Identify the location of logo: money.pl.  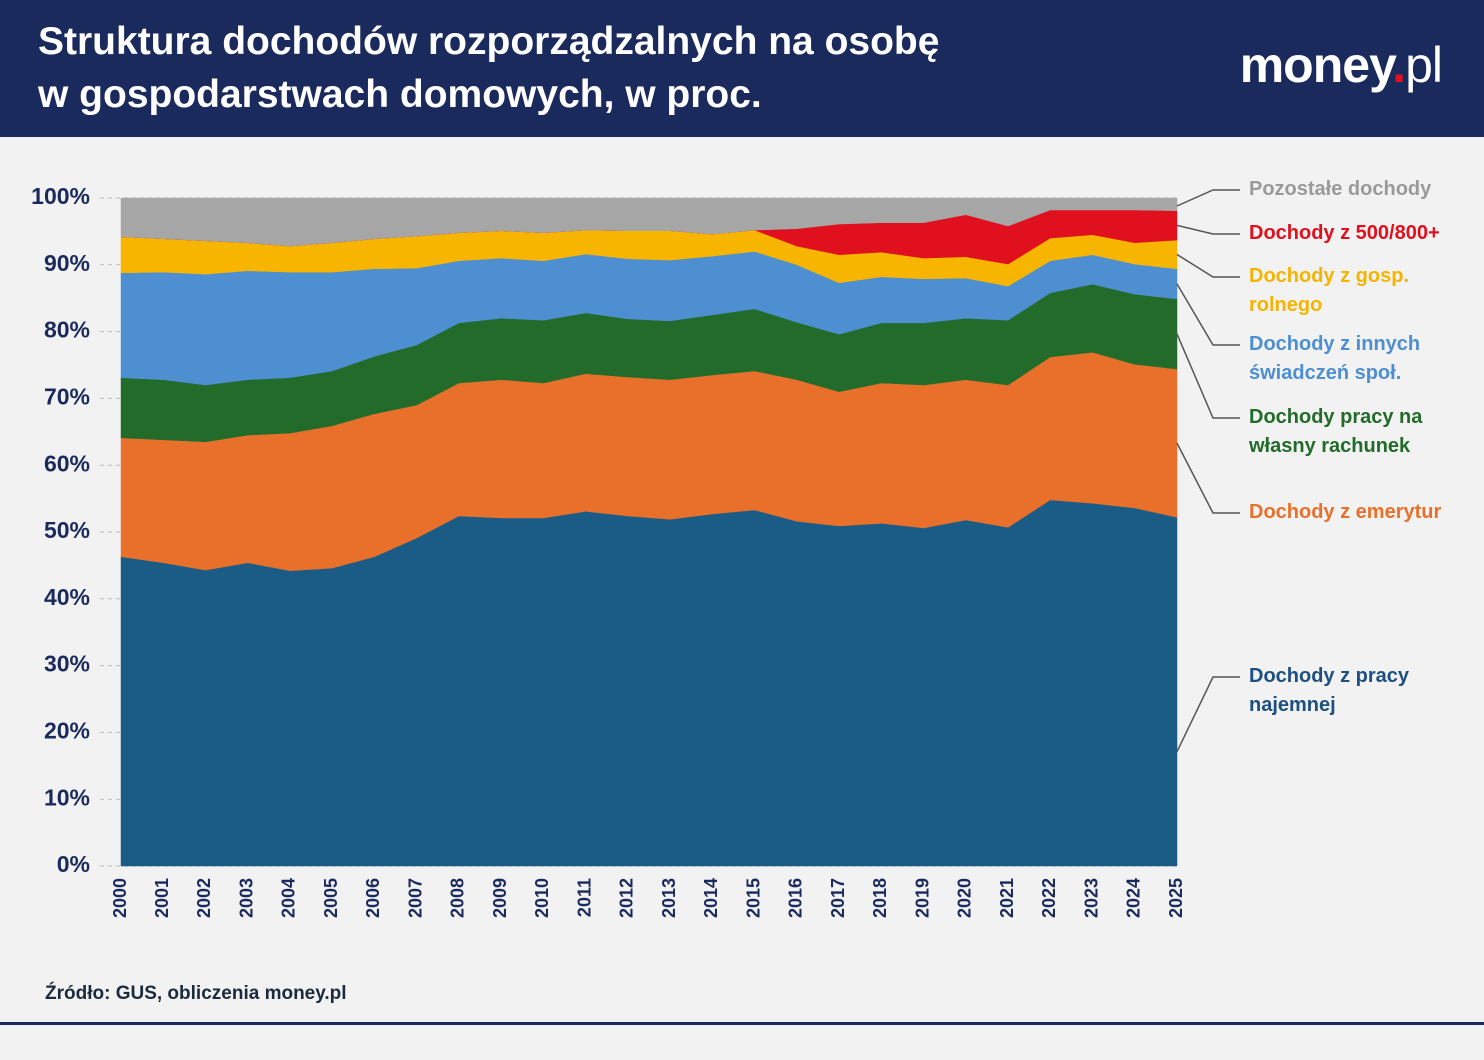
(1341, 65).